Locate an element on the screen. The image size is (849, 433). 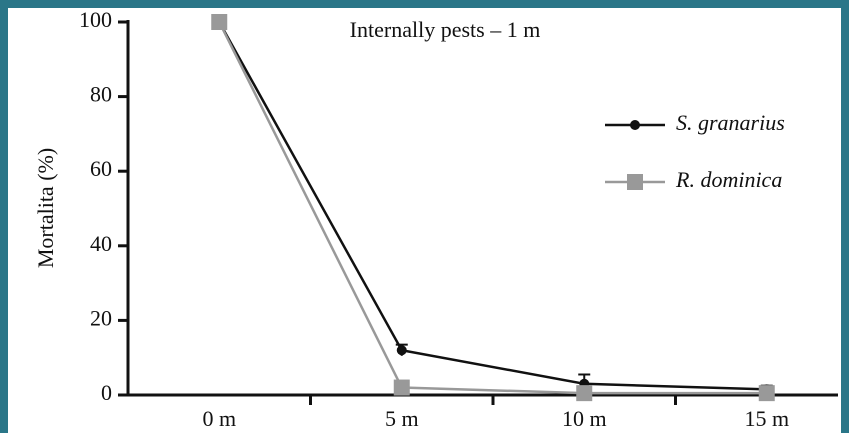
x-tick-label: 0 m is located at coordinates (219, 418).